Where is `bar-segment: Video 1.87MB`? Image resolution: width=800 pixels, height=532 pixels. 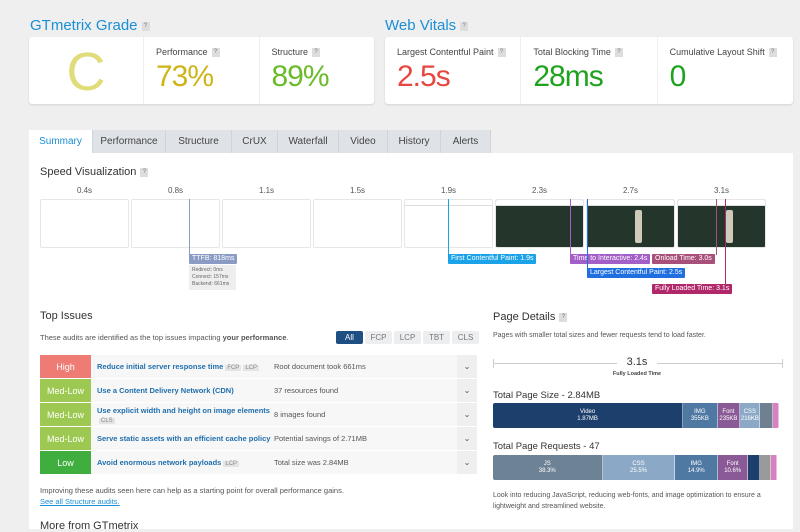
bar-segment: Video 1.87MB is located at coordinates (588, 415).